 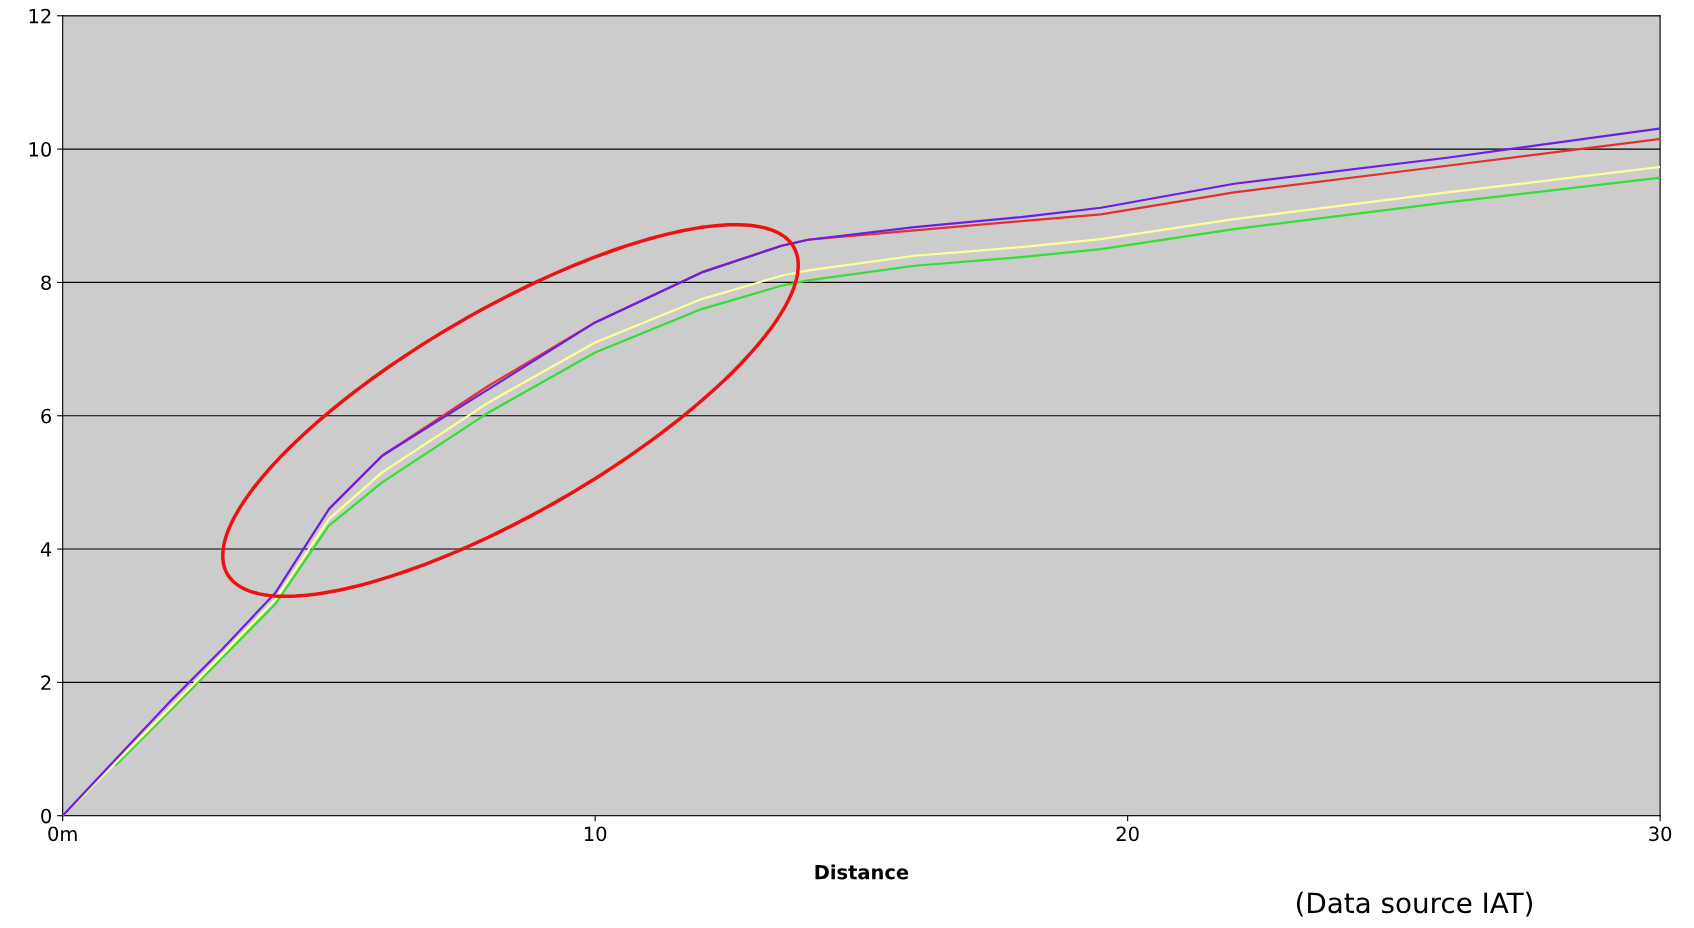 What do you see at coordinates (40, 149) in the screenshot?
I see `y-tick-label: 10` at bounding box center [40, 149].